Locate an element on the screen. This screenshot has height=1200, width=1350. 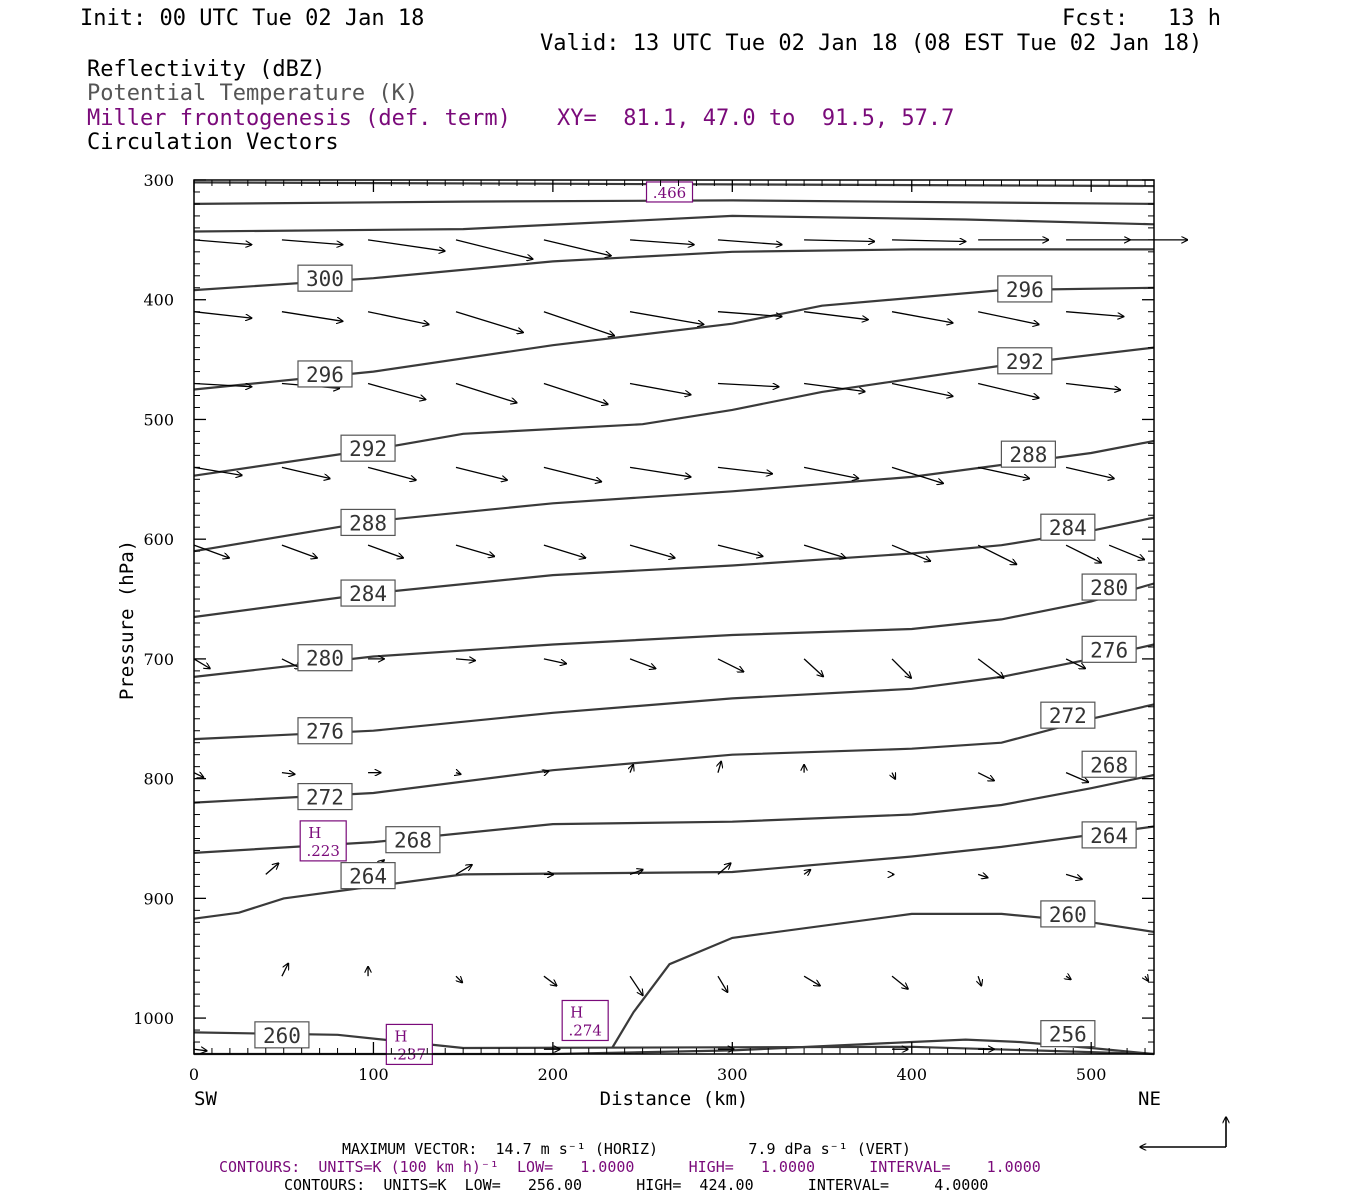
x-left-end-label: SW is located at coordinates (205, 1099).